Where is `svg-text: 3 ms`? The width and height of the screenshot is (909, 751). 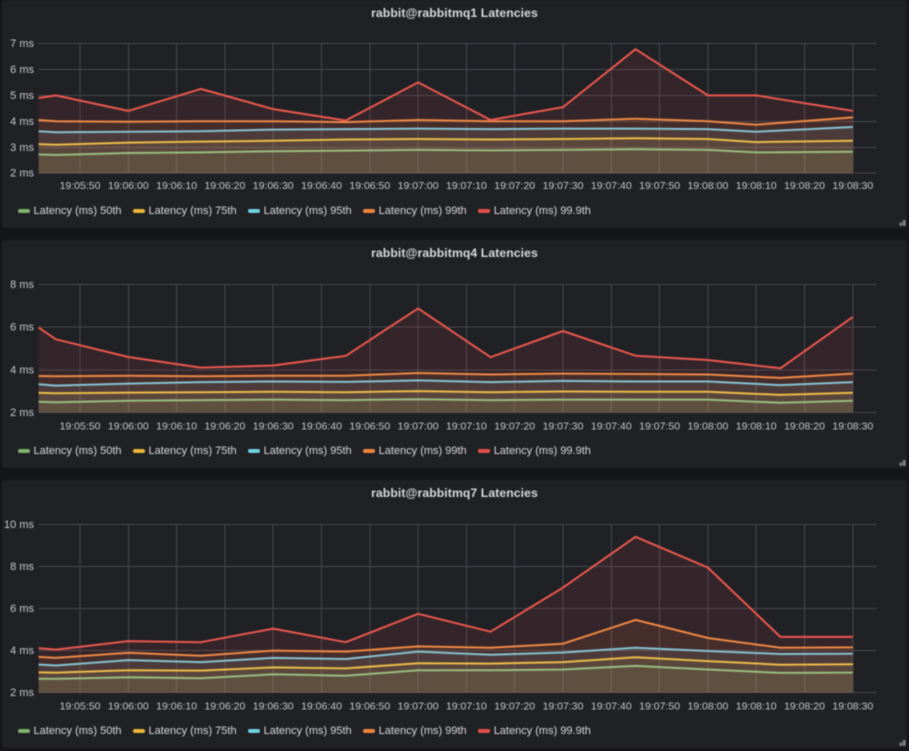
svg-text: 3 ms is located at coordinates (22, 148).